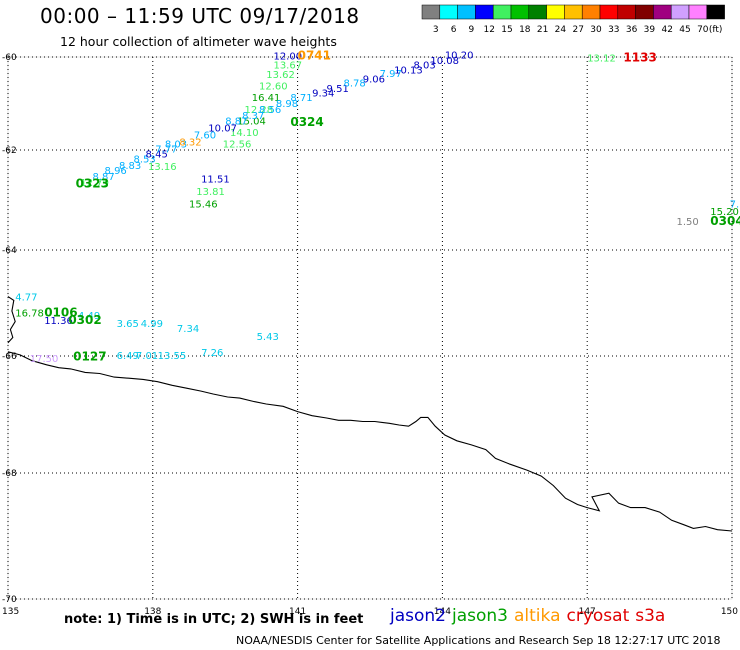 This screenshot has height=650, width=740. I want to click on wave-height-value: 10.08, so click(444, 61).